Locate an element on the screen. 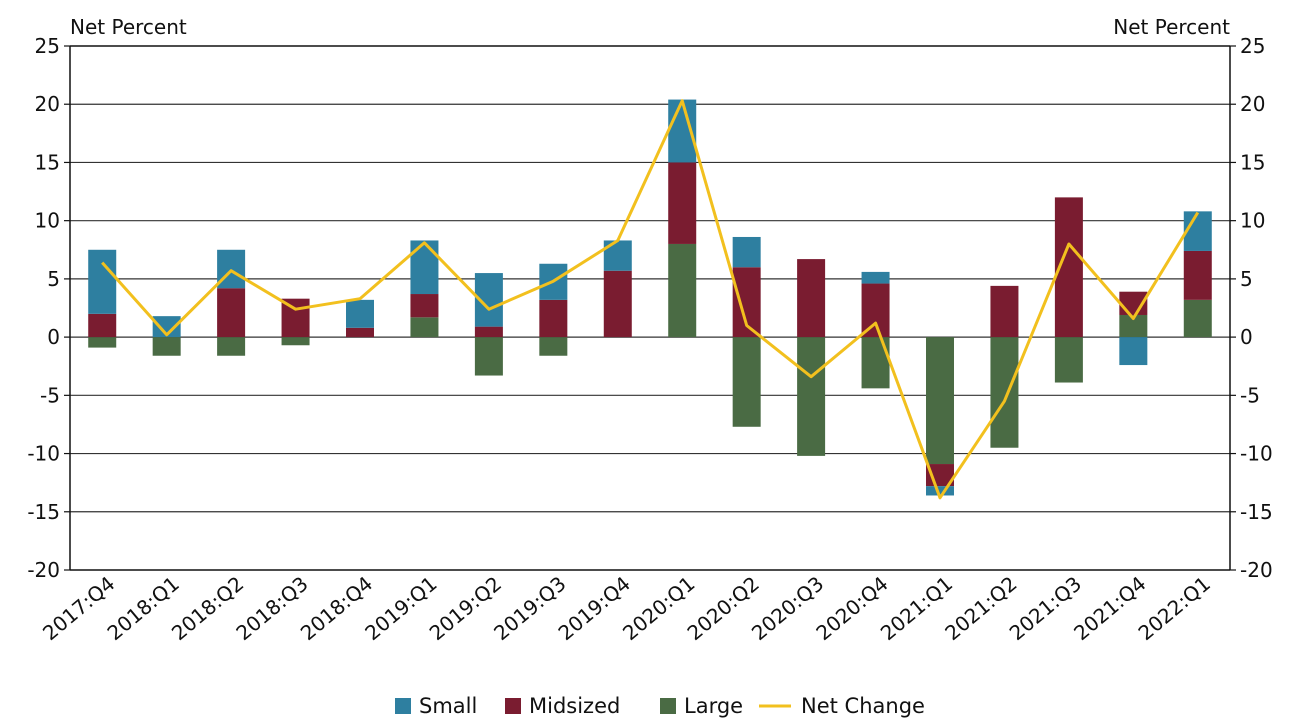  x-tick-label: 2019:Q3 is located at coordinates (529, 608).